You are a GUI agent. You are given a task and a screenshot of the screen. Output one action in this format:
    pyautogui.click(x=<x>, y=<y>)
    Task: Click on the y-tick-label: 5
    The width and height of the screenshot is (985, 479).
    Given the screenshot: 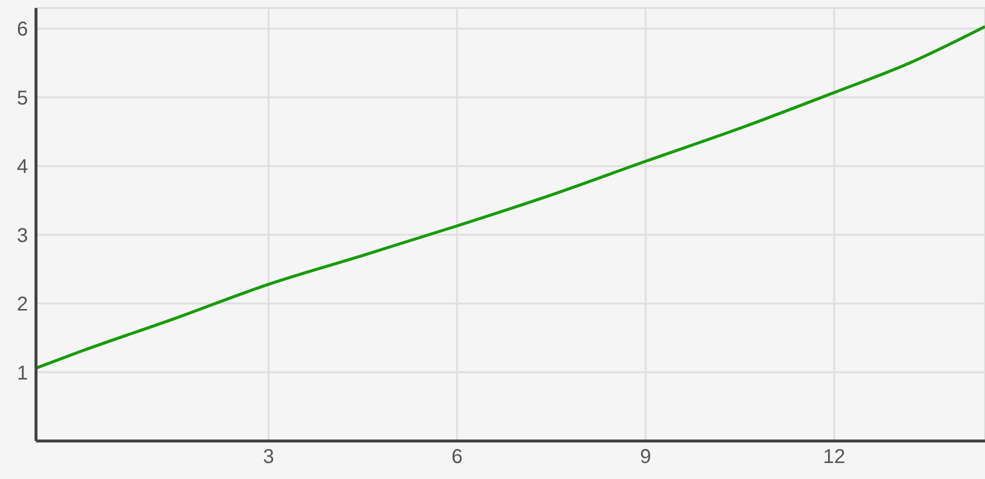 What is the action you would take?
    pyautogui.click(x=22, y=98)
    